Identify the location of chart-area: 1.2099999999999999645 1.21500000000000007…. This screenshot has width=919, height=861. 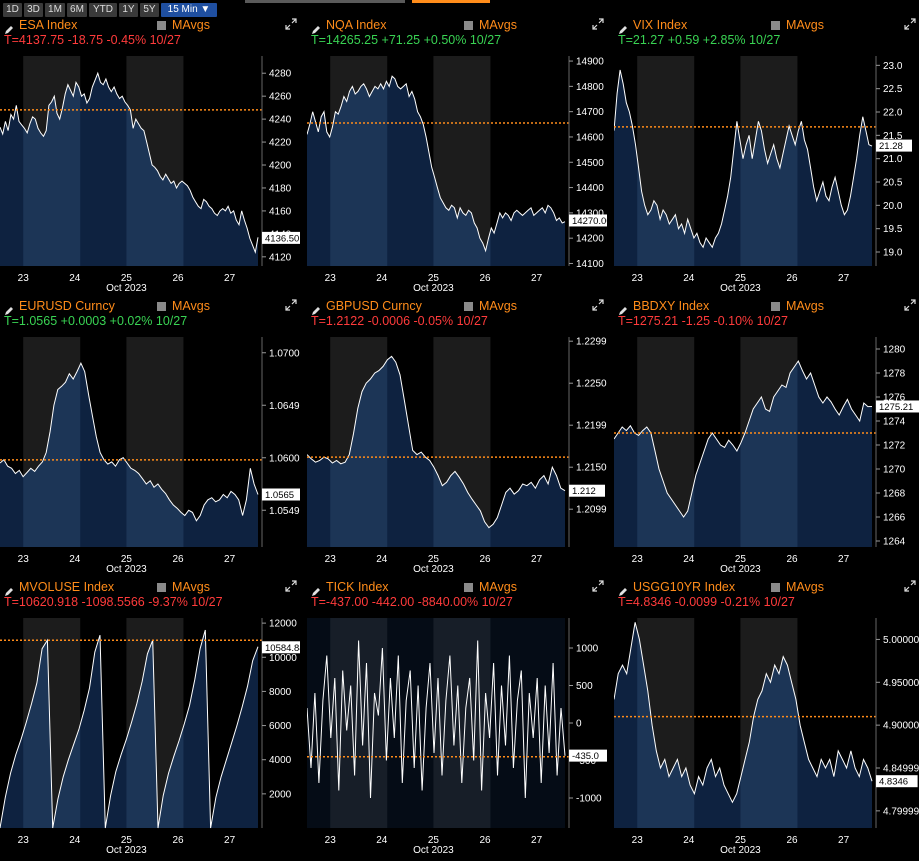
(457, 451).